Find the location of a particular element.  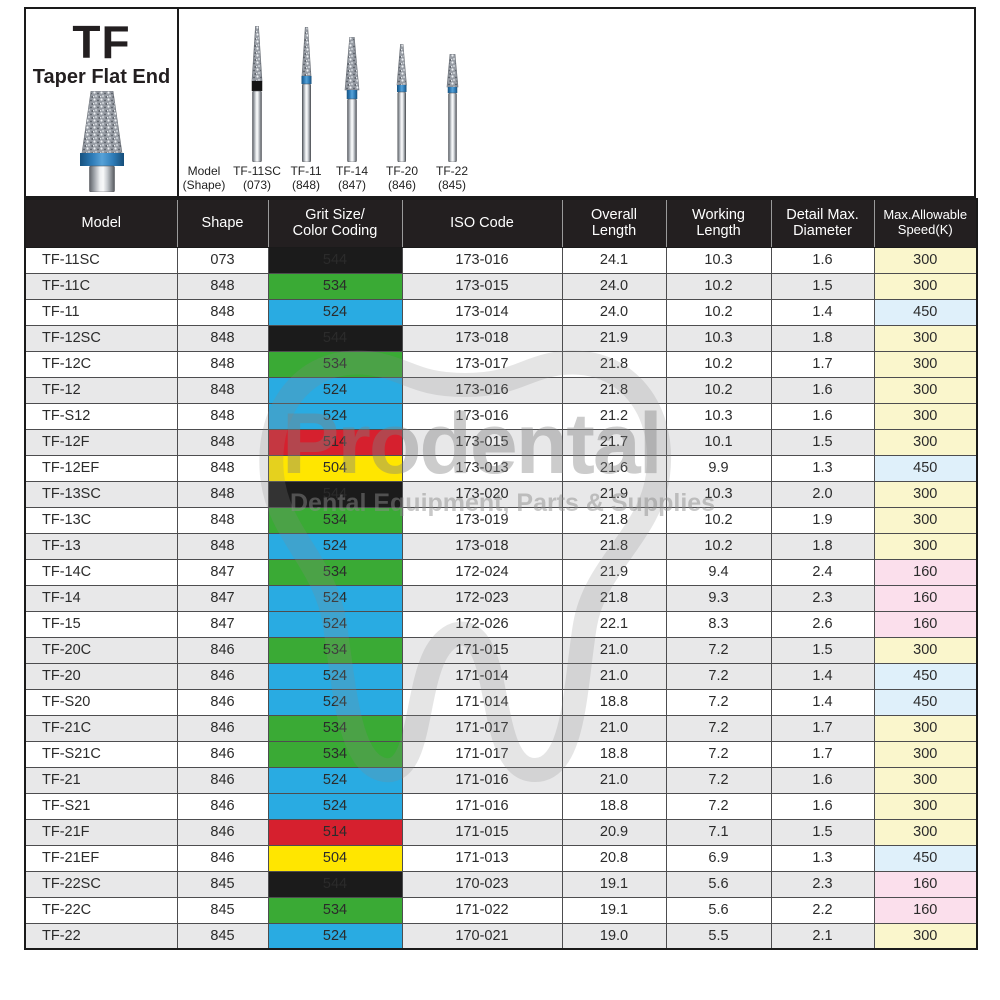

table-row: TF-21F 846 514 171-015 20.9 7.1 1.5 300 is located at coordinates (501, 832).